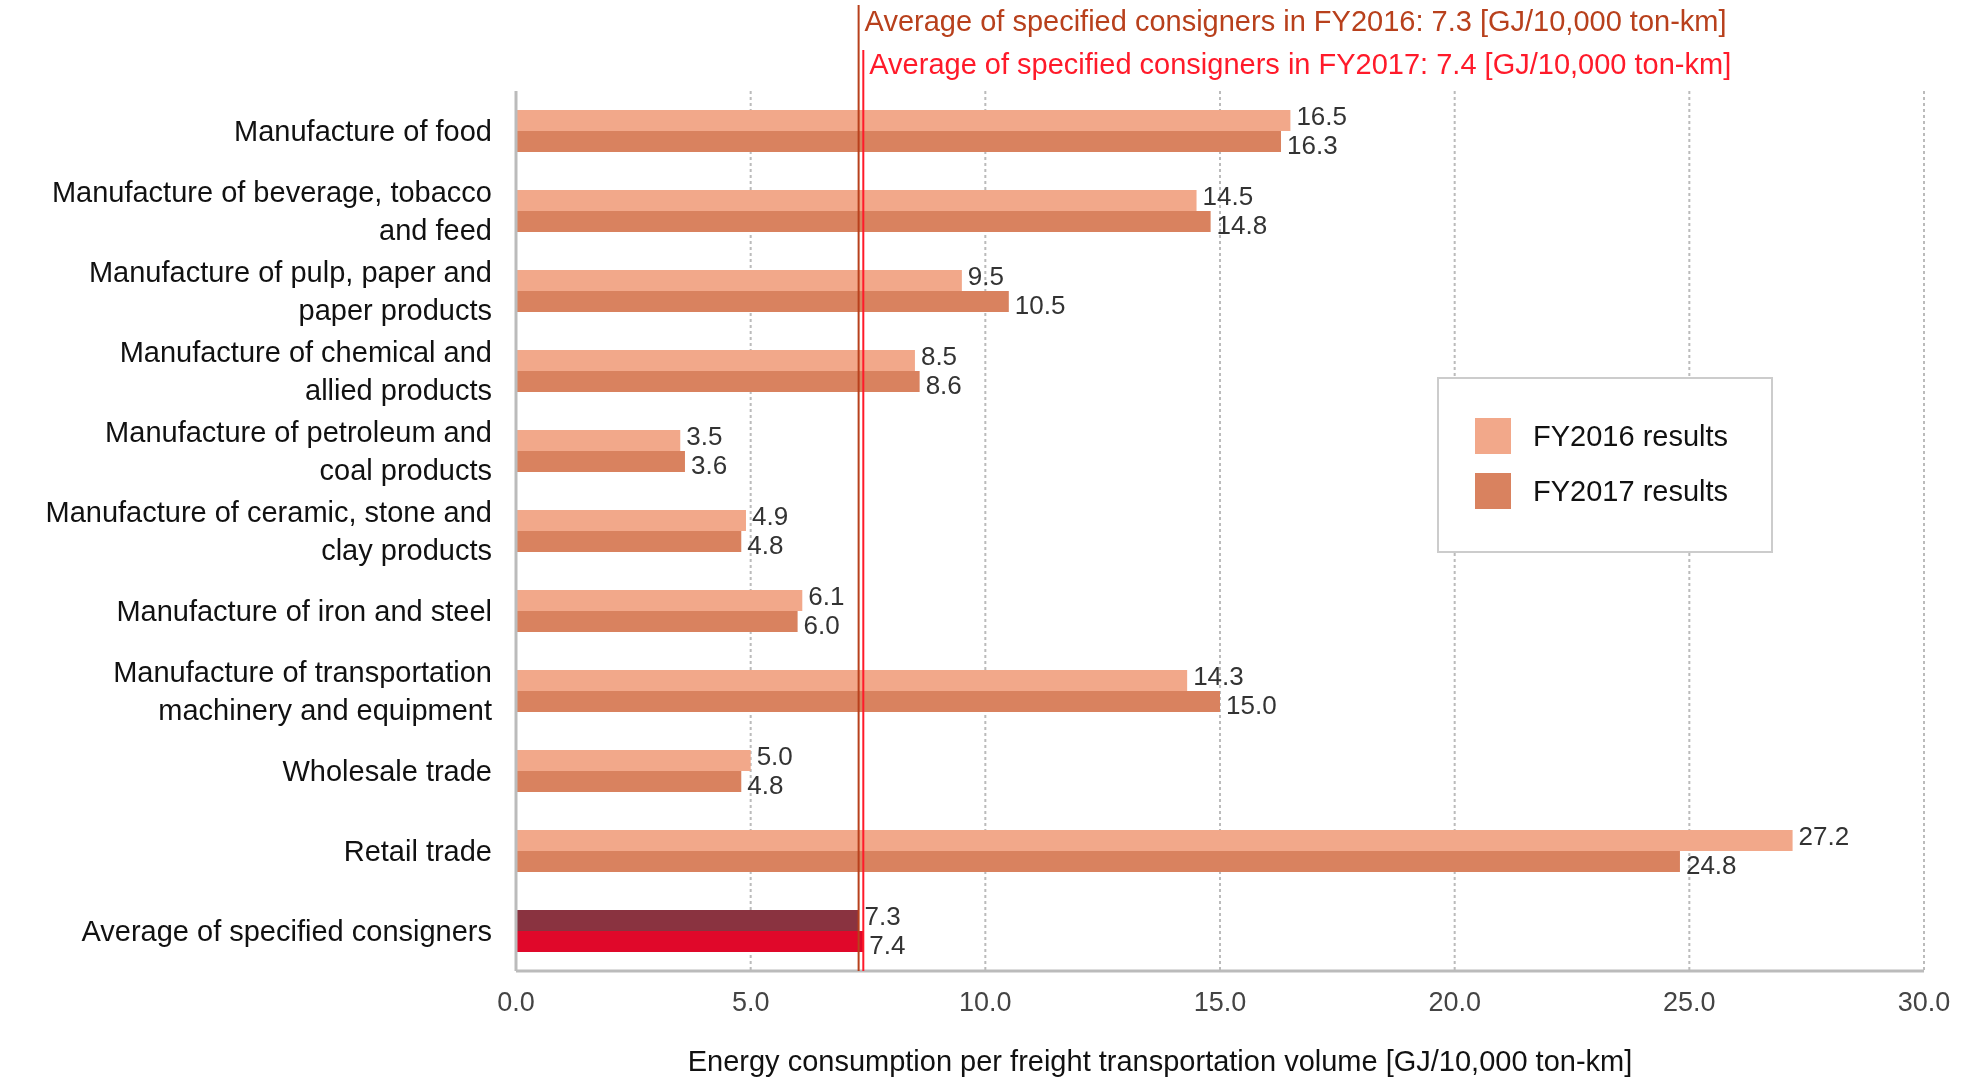 This screenshot has height=1081, width=1982. What do you see at coordinates (290, 291) in the screenshot?
I see `y-tick-label: Manufacture of pulp, paper and paper products` at bounding box center [290, 291].